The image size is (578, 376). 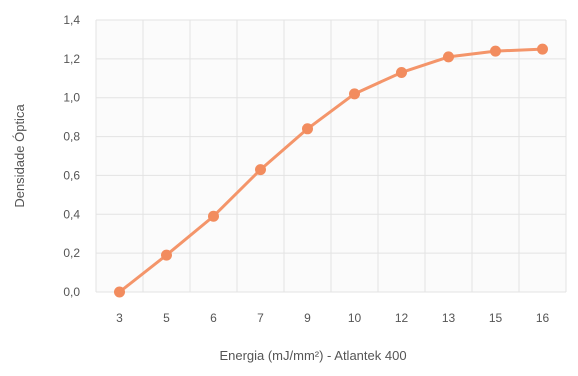 What do you see at coordinates (71, 137) in the screenshot?
I see `y-tick-label: 0,8` at bounding box center [71, 137].